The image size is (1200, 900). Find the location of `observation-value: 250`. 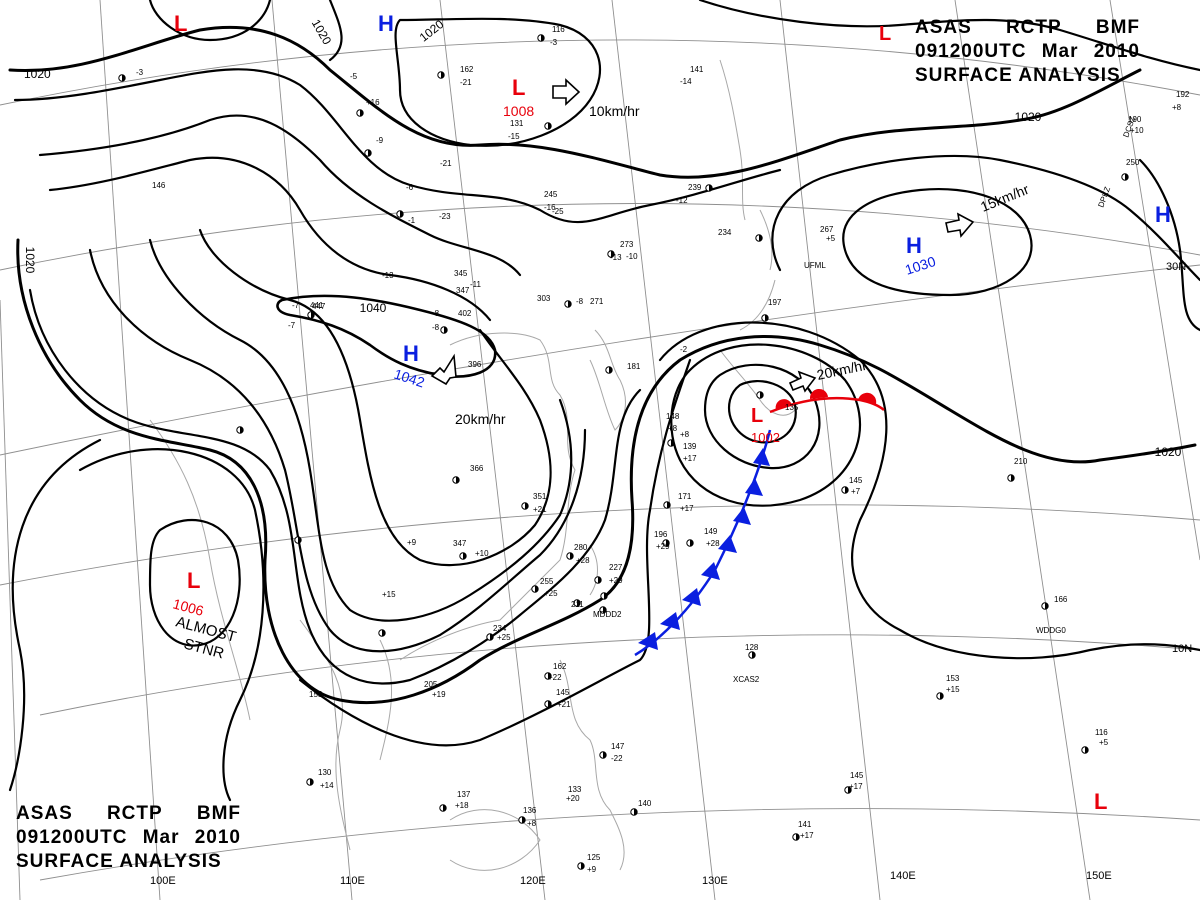

observation-value: 250 is located at coordinates (1133, 162).